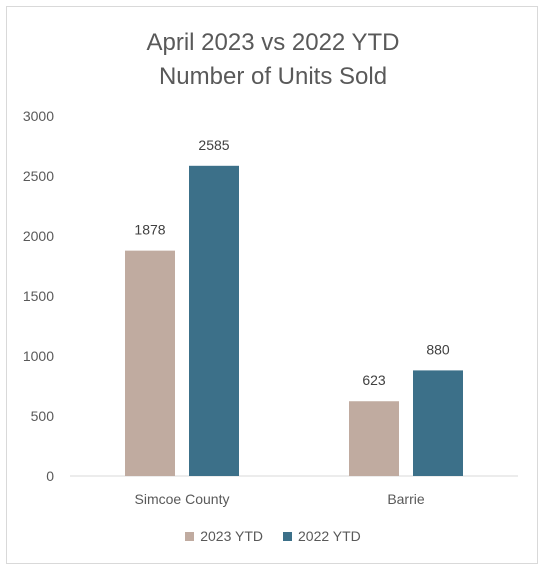 The height and width of the screenshot is (572, 546). Describe the element at coordinates (273, 536) in the screenshot. I see `chart-legend: 2023 YTD 2022 YTD` at that location.